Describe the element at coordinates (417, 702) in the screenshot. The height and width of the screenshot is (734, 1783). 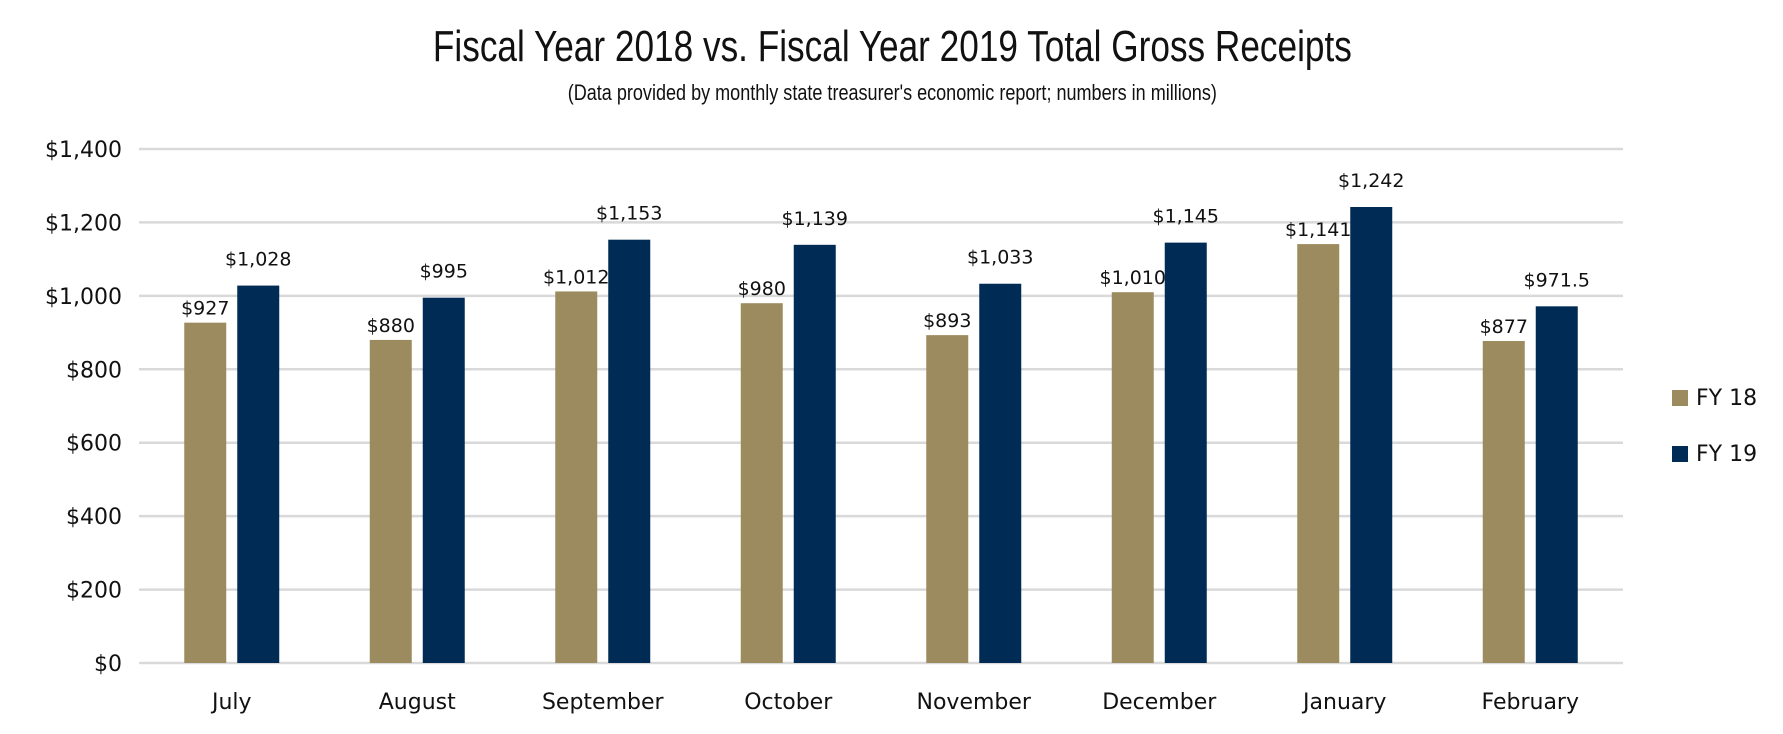
I see `x-tick-label: August` at that location.